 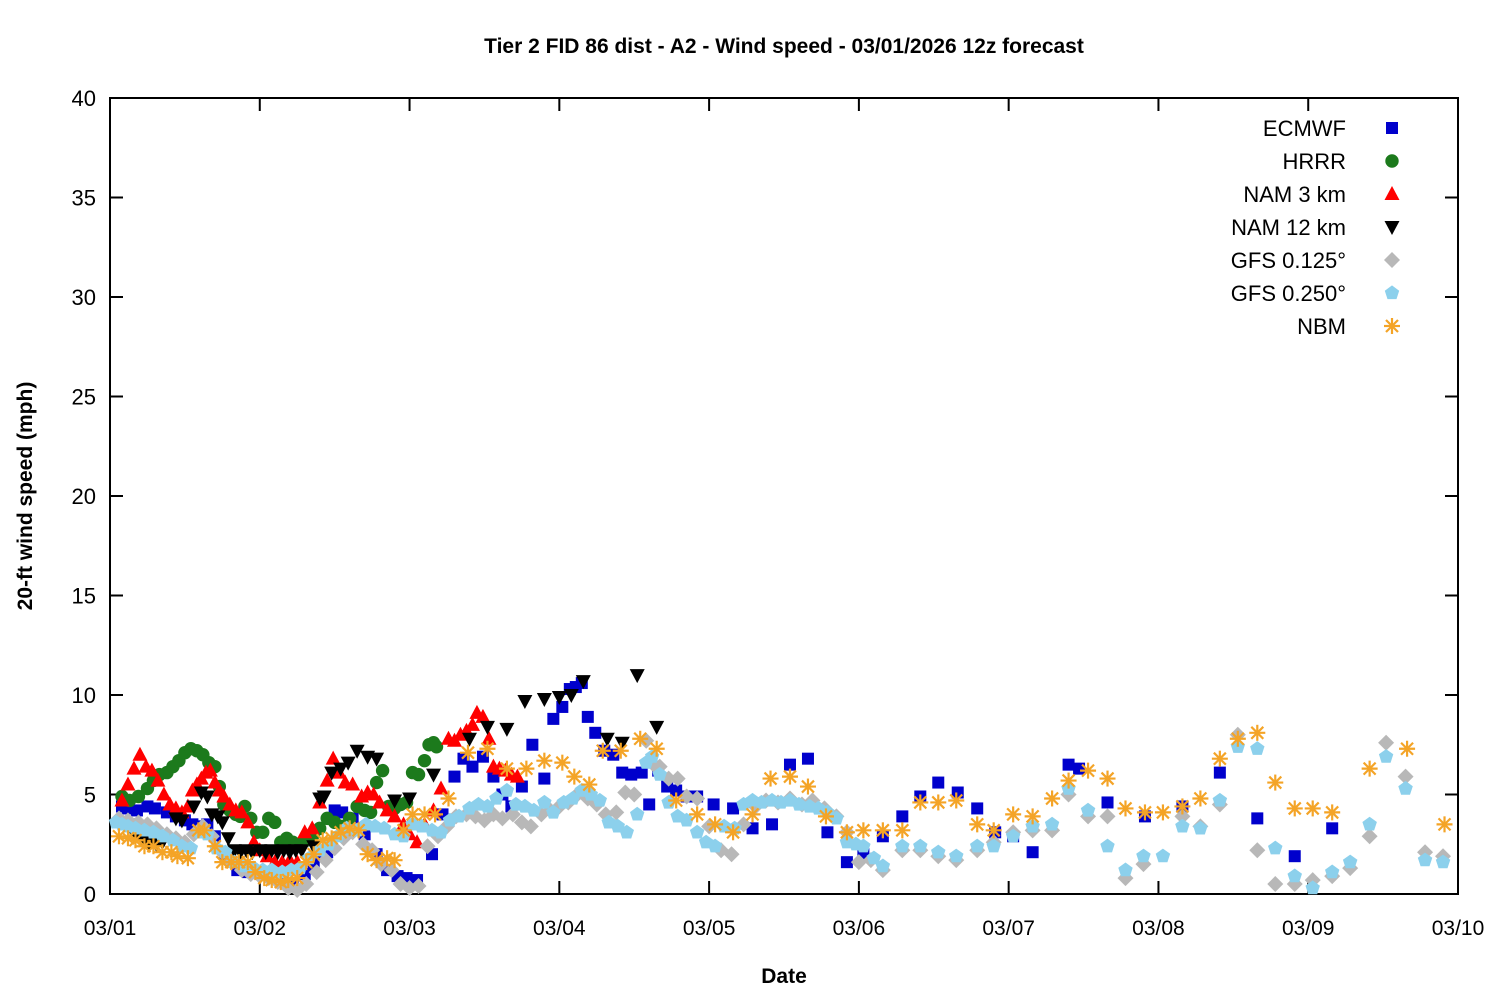 What do you see at coordinates (25, 496) in the screenshot?
I see `y-axis-label: 20-ft wind speed (mph)` at bounding box center [25, 496].